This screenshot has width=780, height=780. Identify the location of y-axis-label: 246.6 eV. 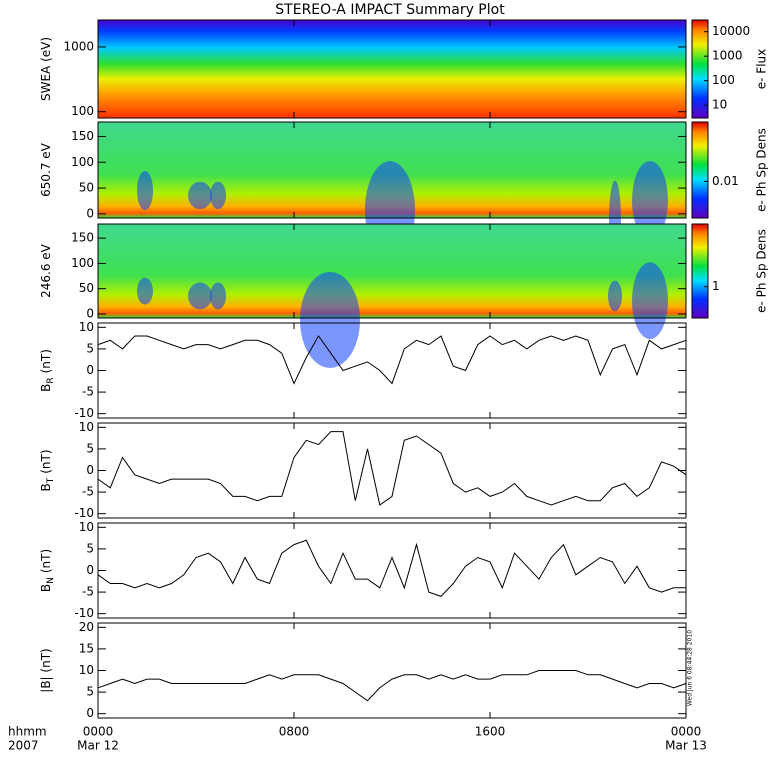
(46, 270).